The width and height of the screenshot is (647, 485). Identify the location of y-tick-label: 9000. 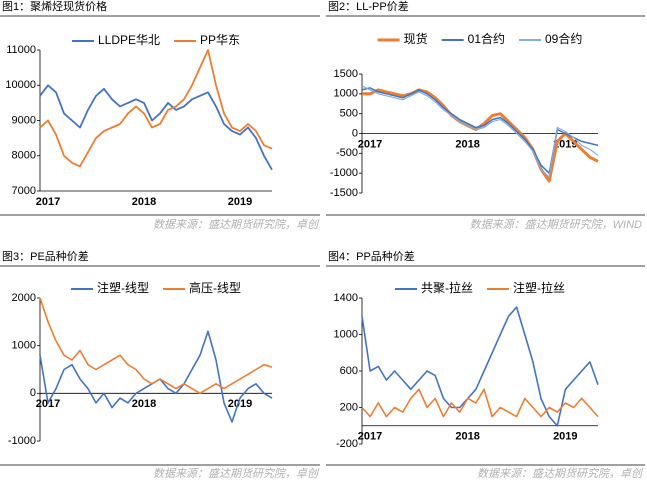
(24, 120).